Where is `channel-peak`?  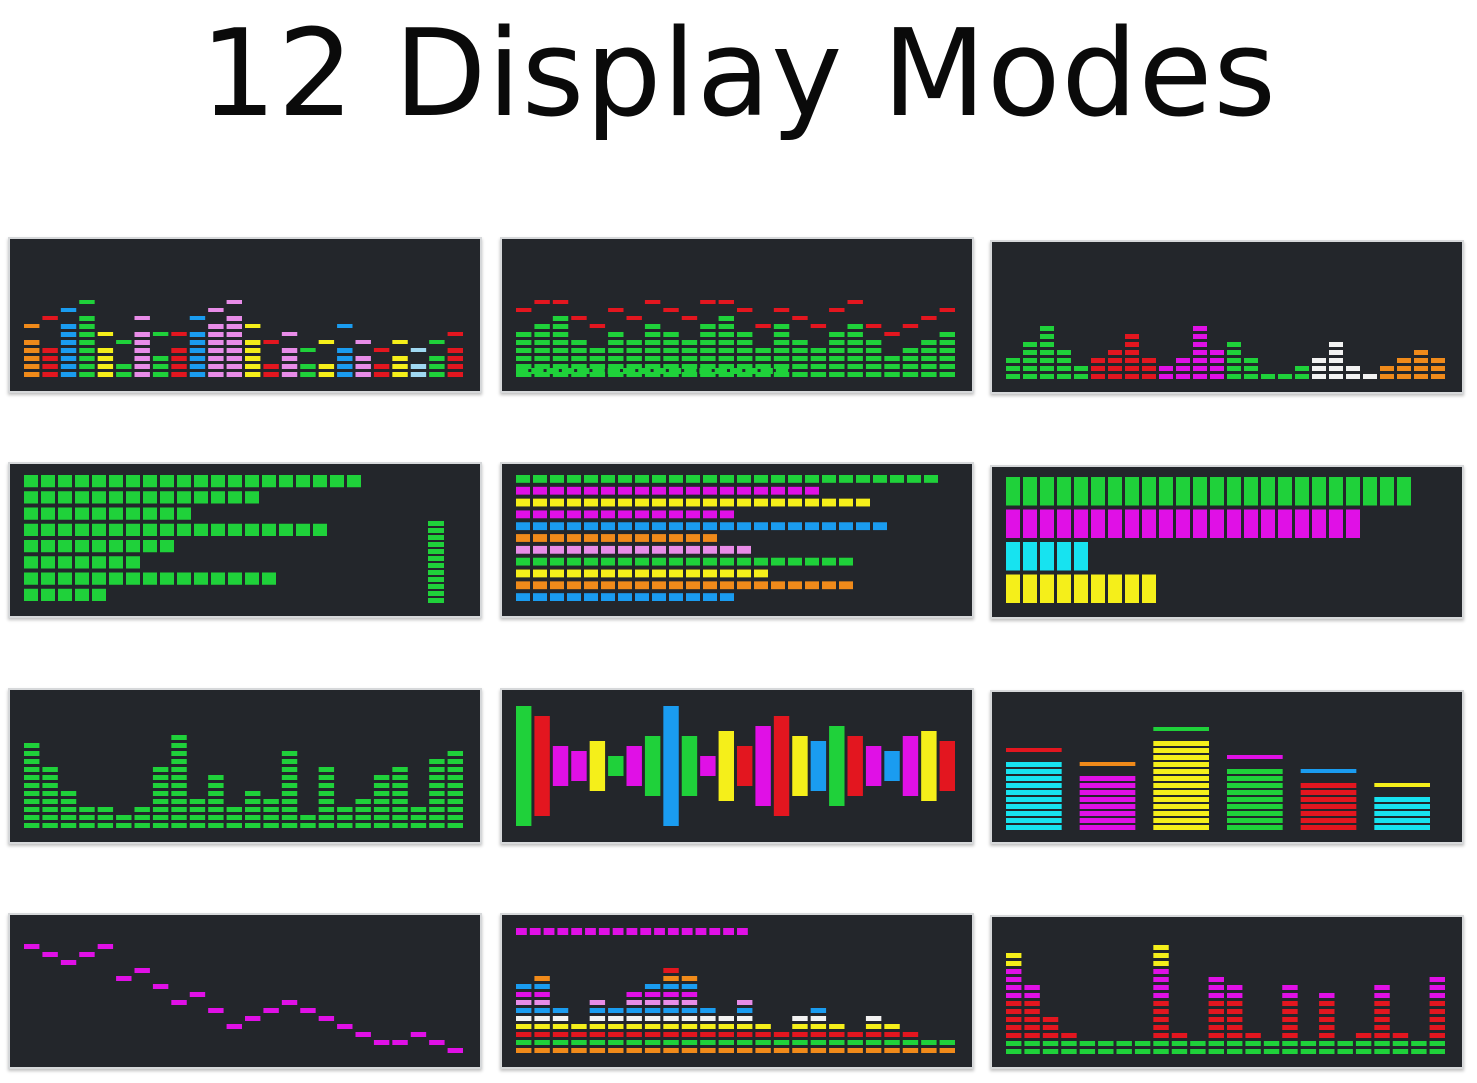
channel-peak is located at coordinates (1034, 750).